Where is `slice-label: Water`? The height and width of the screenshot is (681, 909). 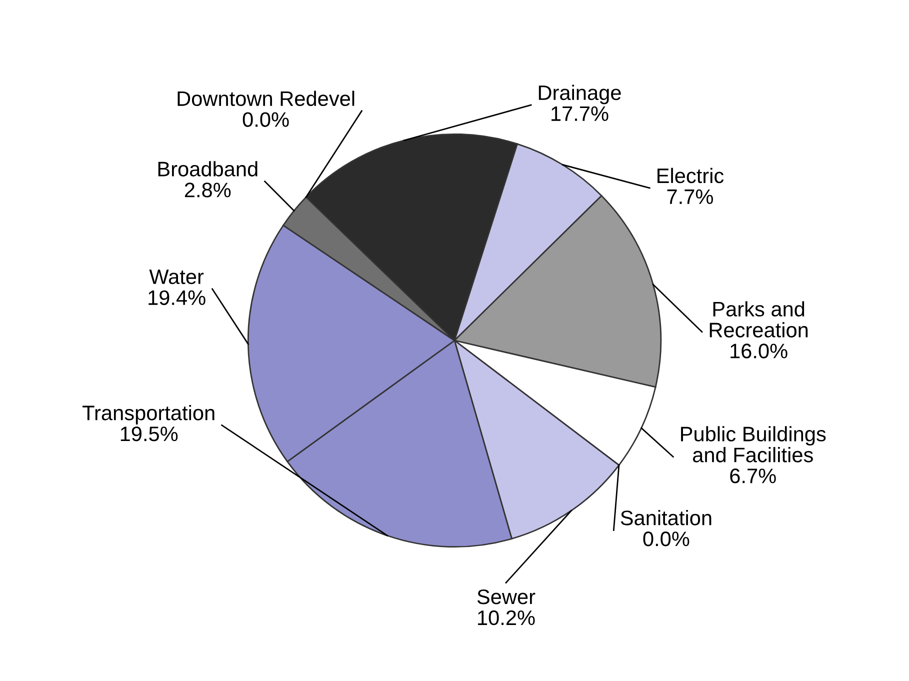
slice-label: Water is located at coordinates (176, 277).